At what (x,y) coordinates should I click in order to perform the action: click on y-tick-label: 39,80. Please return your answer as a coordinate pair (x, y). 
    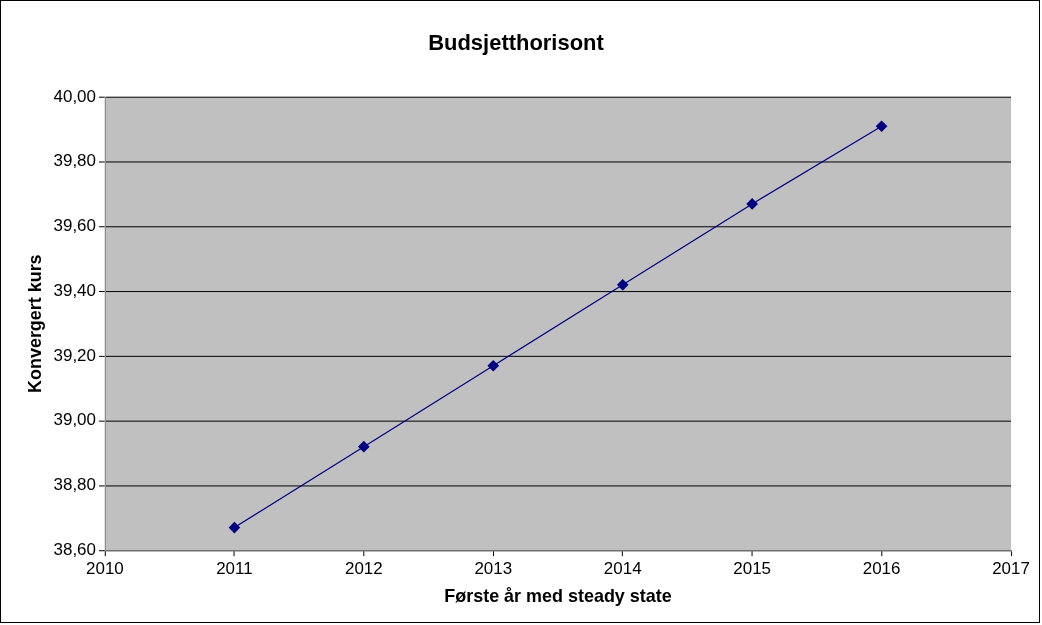
    Looking at the image, I should click on (74, 161).